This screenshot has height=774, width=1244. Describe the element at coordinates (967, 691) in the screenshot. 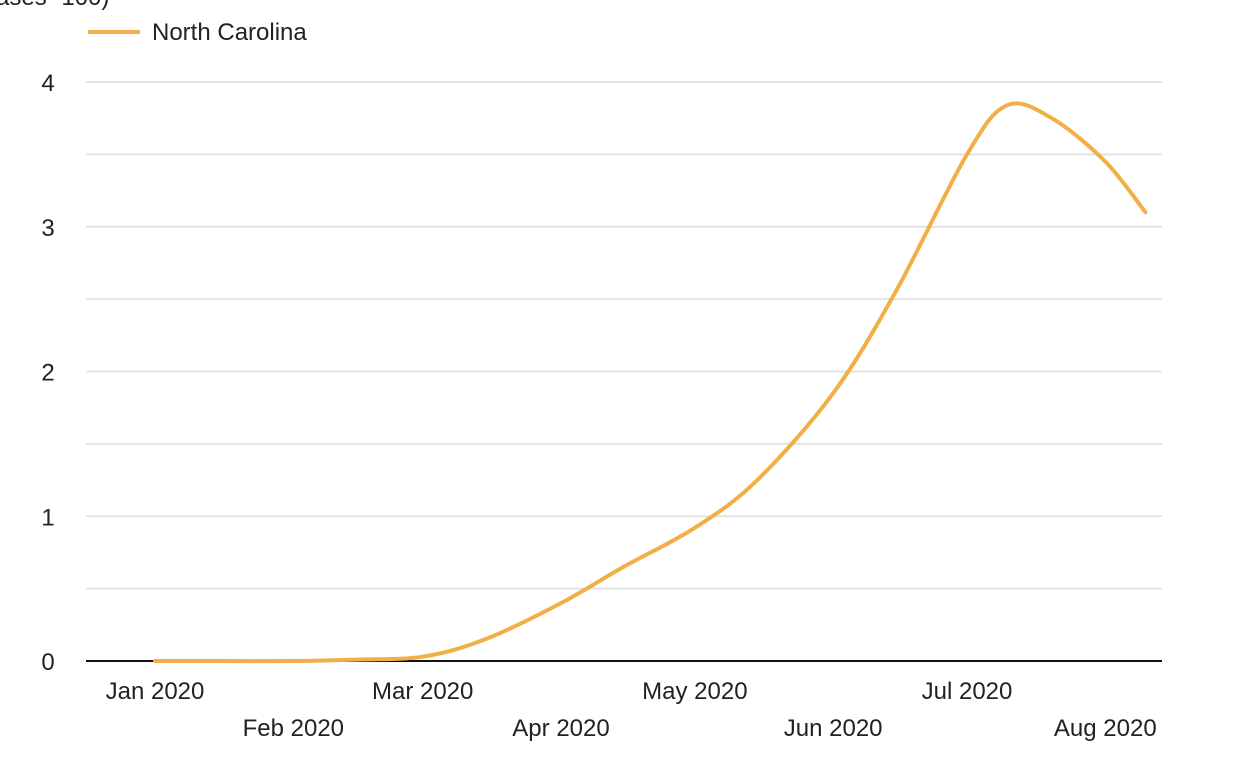

I see `x-tick-label: Jul 2020` at that location.